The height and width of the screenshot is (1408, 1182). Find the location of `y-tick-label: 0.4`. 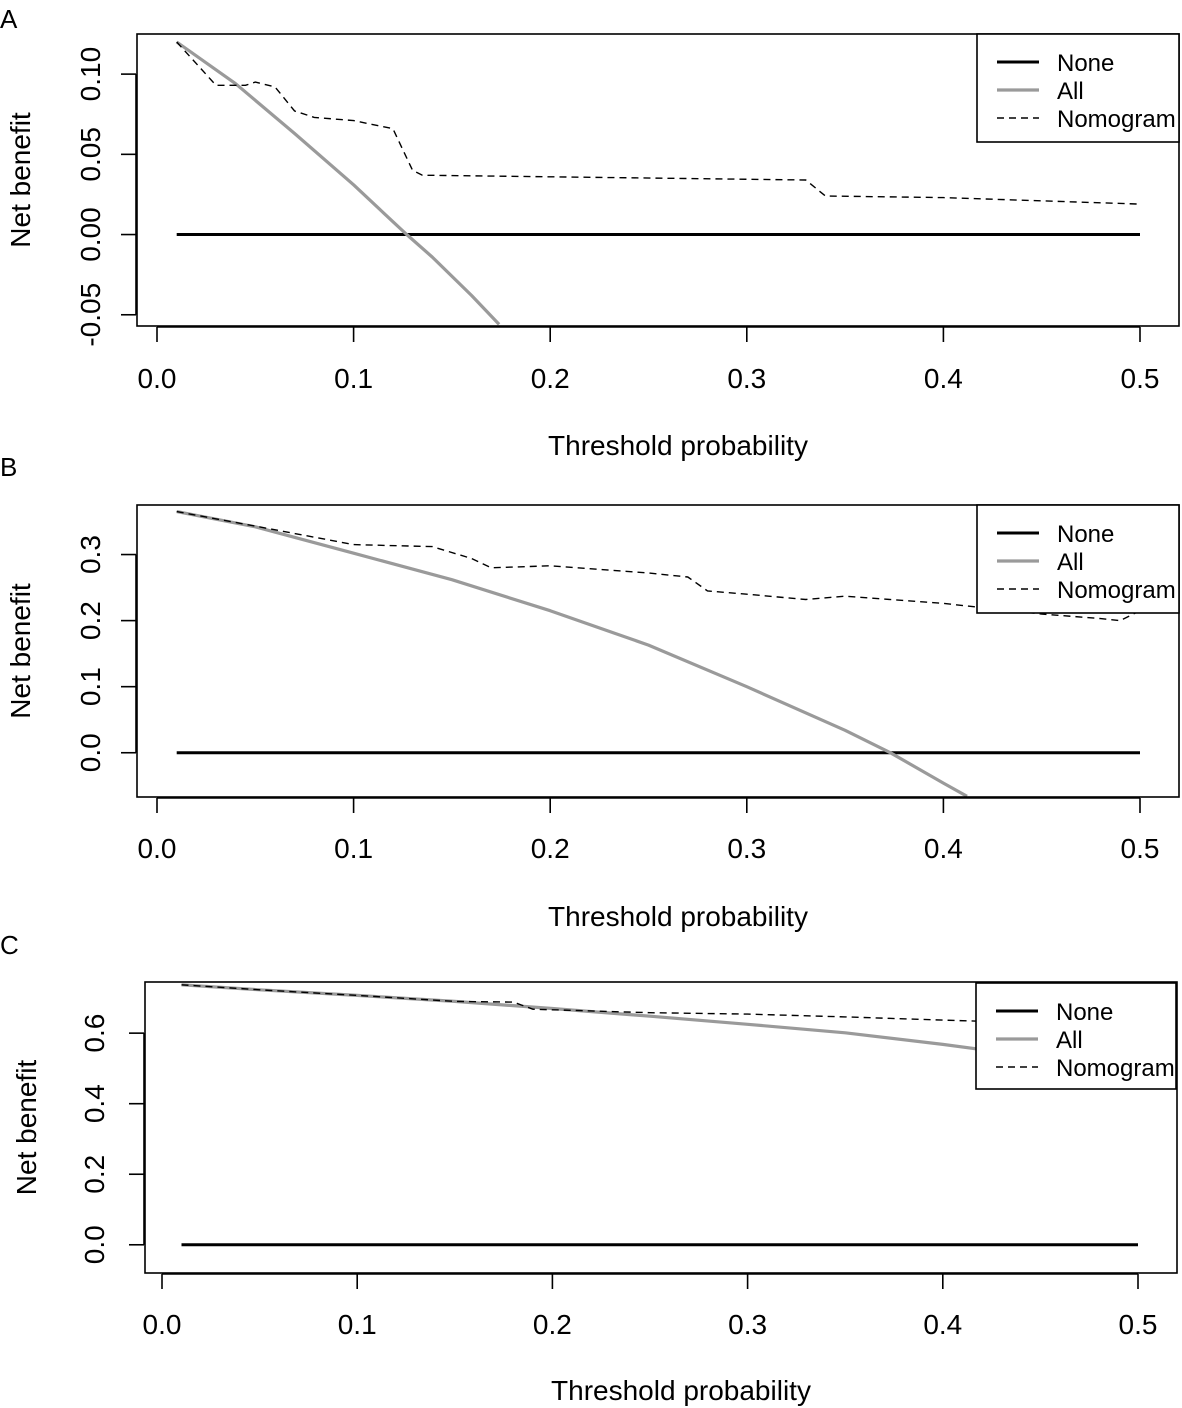

y-tick-label: 0.4 is located at coordinates (94, 1103).